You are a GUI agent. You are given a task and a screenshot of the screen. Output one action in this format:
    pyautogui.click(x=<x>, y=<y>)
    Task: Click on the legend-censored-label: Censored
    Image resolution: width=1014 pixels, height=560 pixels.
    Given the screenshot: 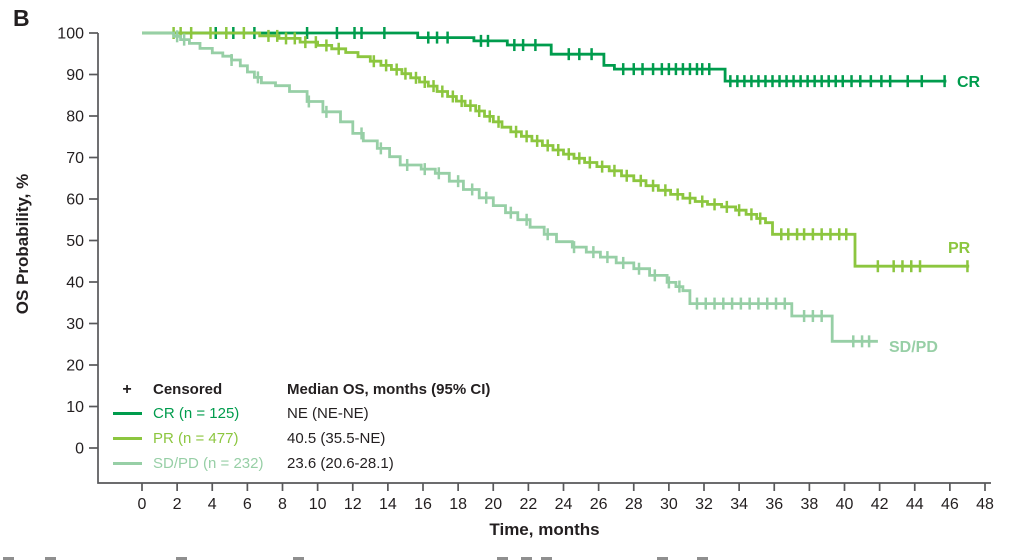 What is the action you would take?
    pyautogui.click(x=188, y=389)
    